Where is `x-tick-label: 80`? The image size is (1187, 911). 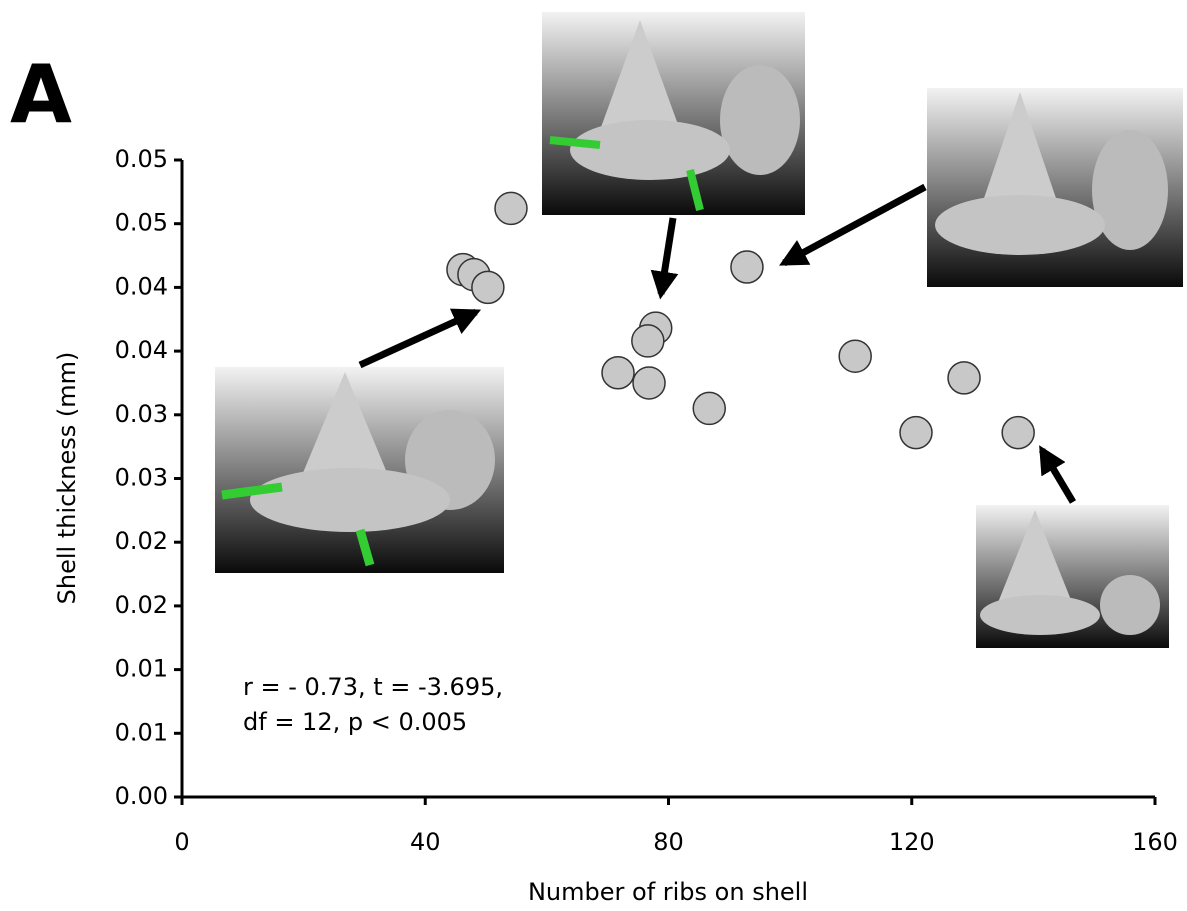 x-tick-label: 80 is located at coordinates (668, 842).